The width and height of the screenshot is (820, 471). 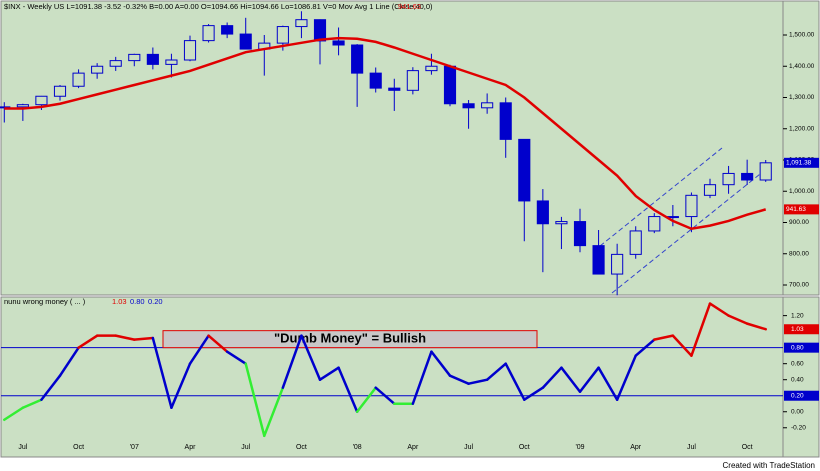 What do you see at coordinates (797, 379) in the screenshot?
I see `y-tick-label: 0.40` at bounding box center [797, 379].